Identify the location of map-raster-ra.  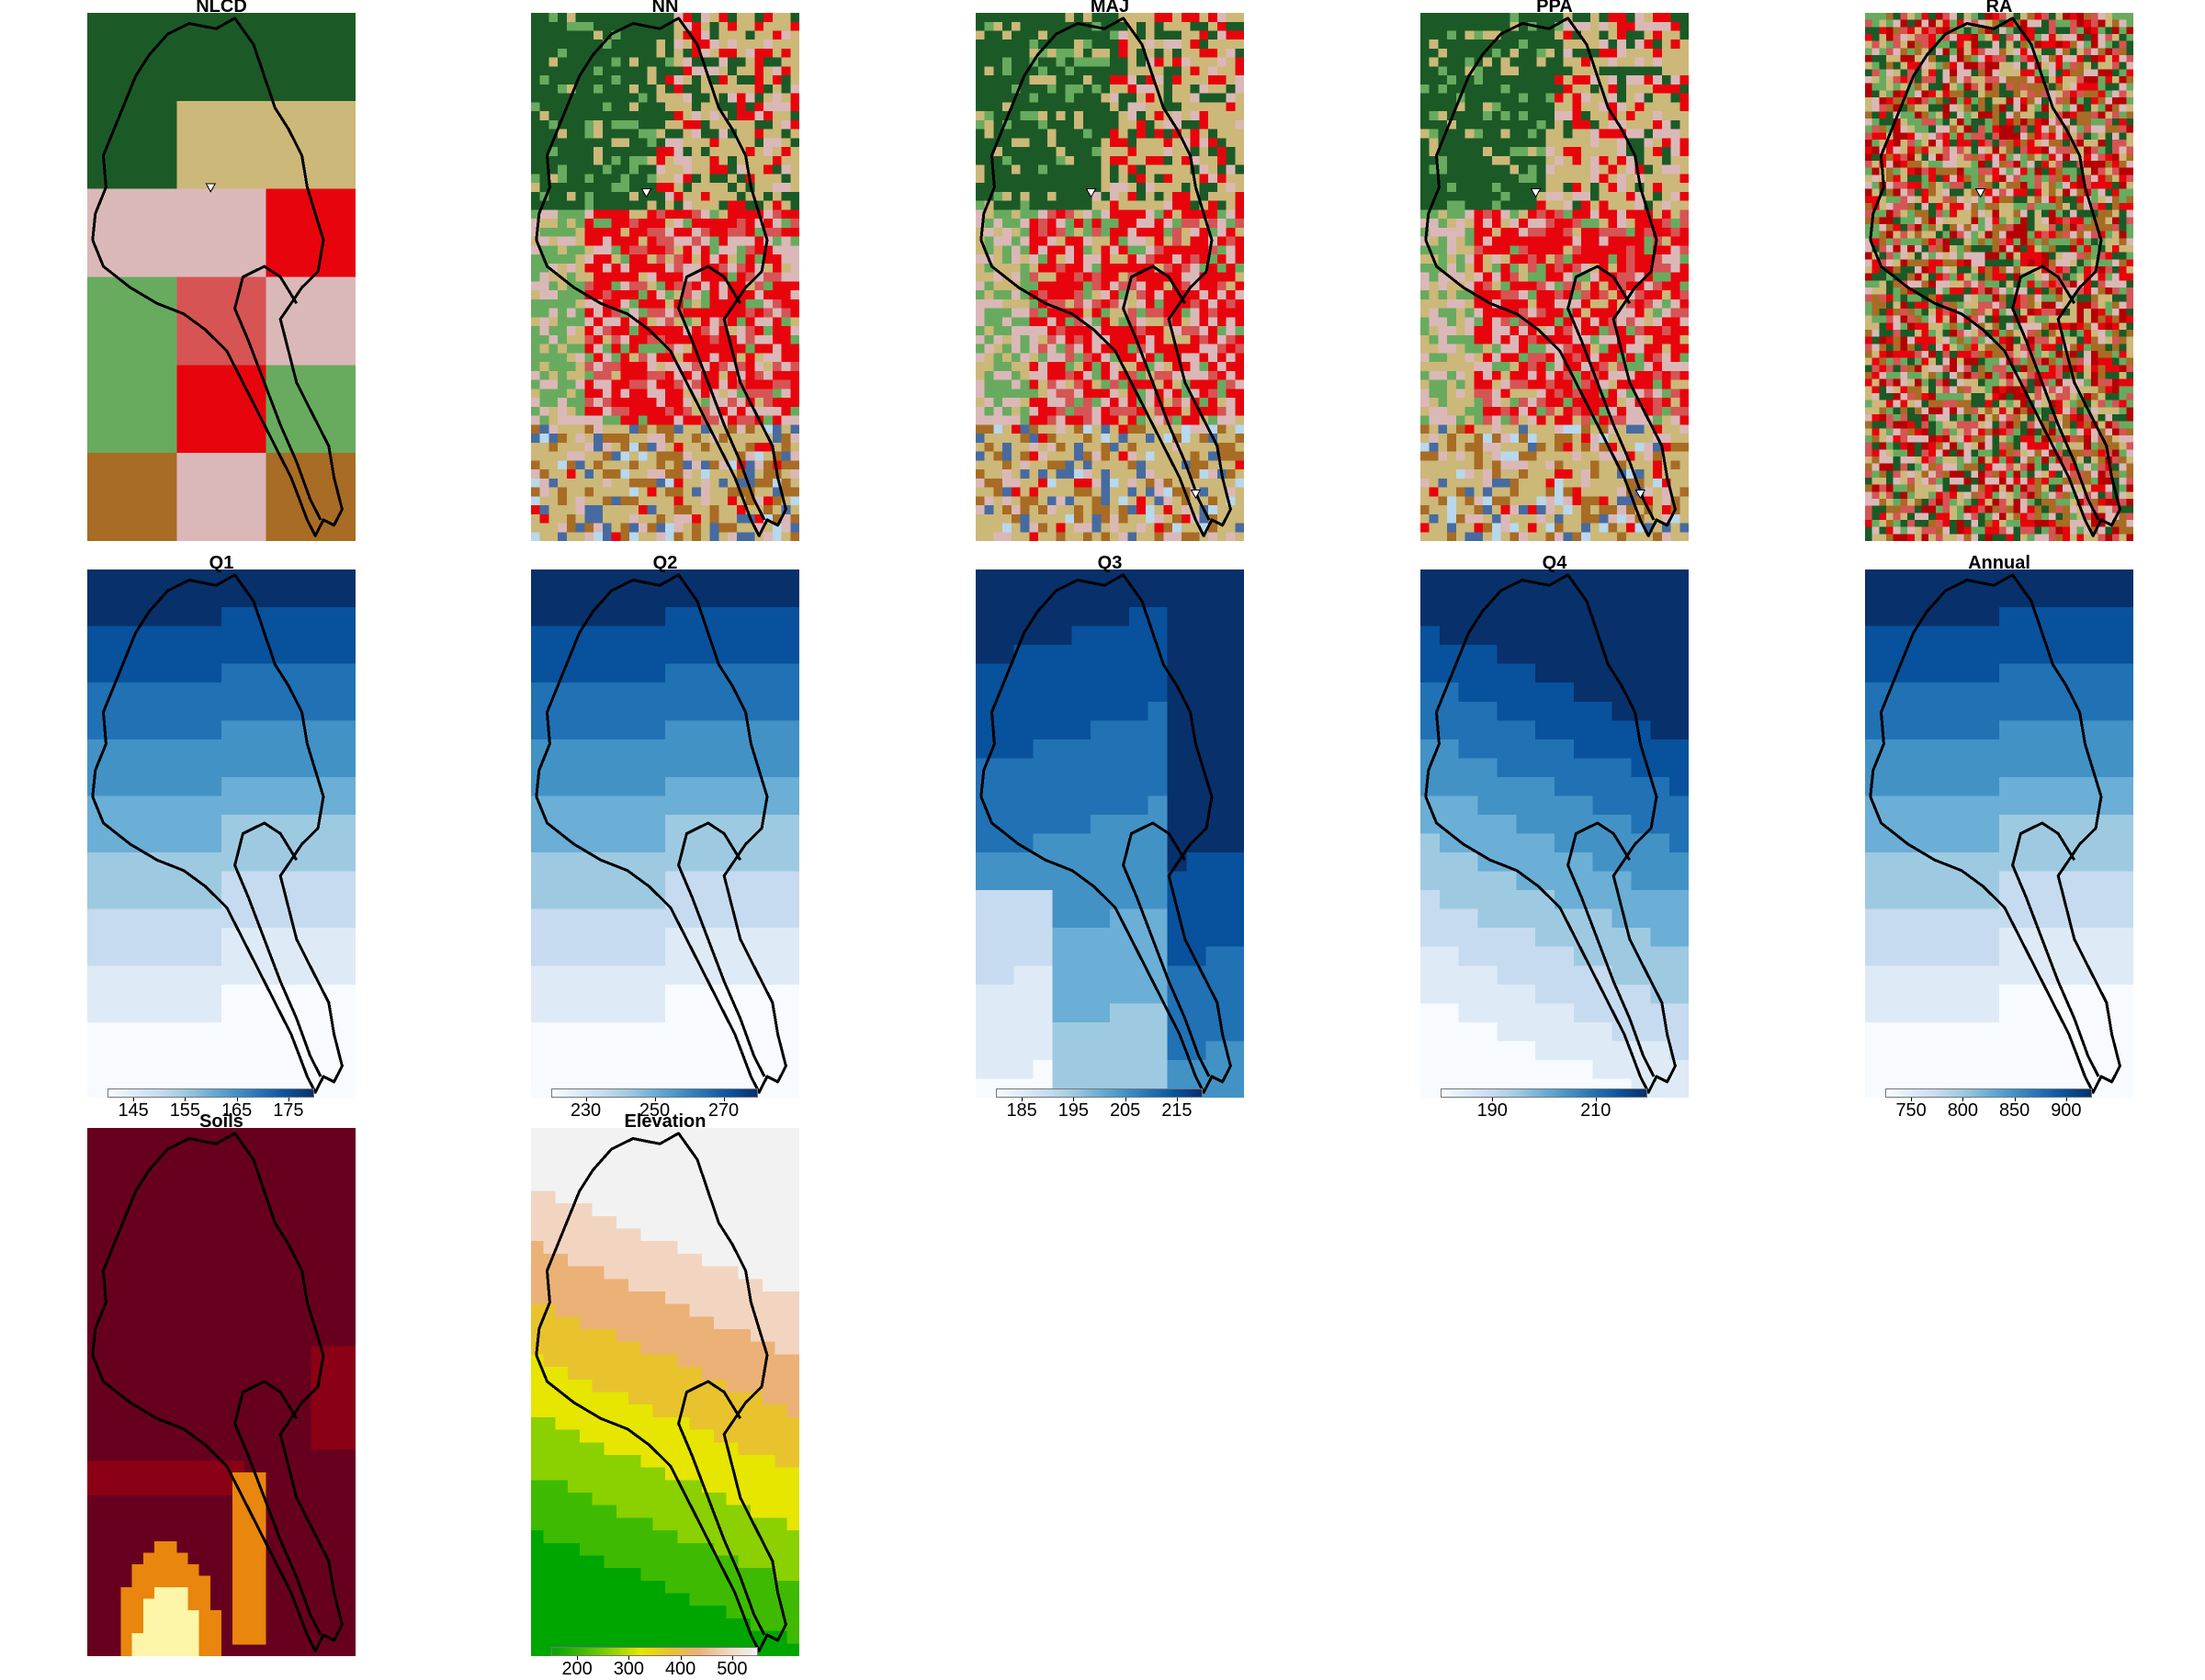
(1999, 277).